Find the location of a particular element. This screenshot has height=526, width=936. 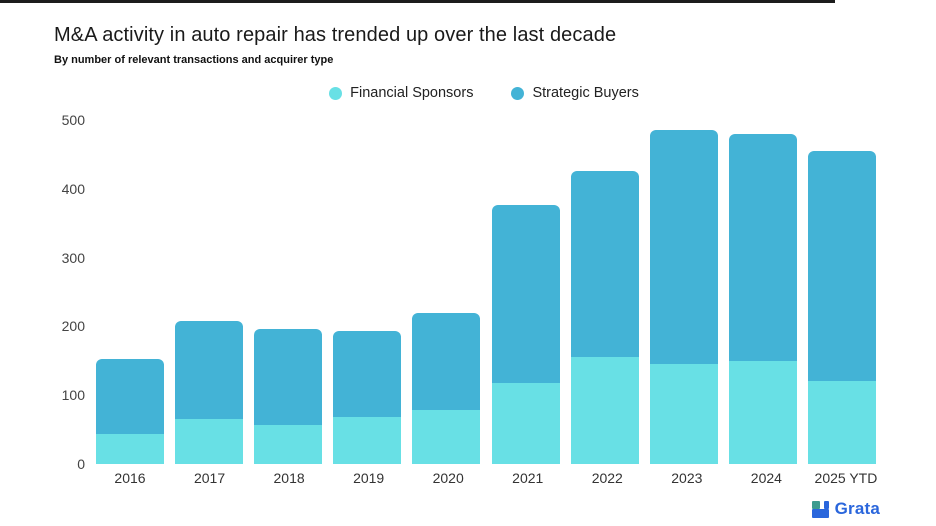

legend-item-strategic-buyers: Strategic Buyers is located at coordinates (575, 93).